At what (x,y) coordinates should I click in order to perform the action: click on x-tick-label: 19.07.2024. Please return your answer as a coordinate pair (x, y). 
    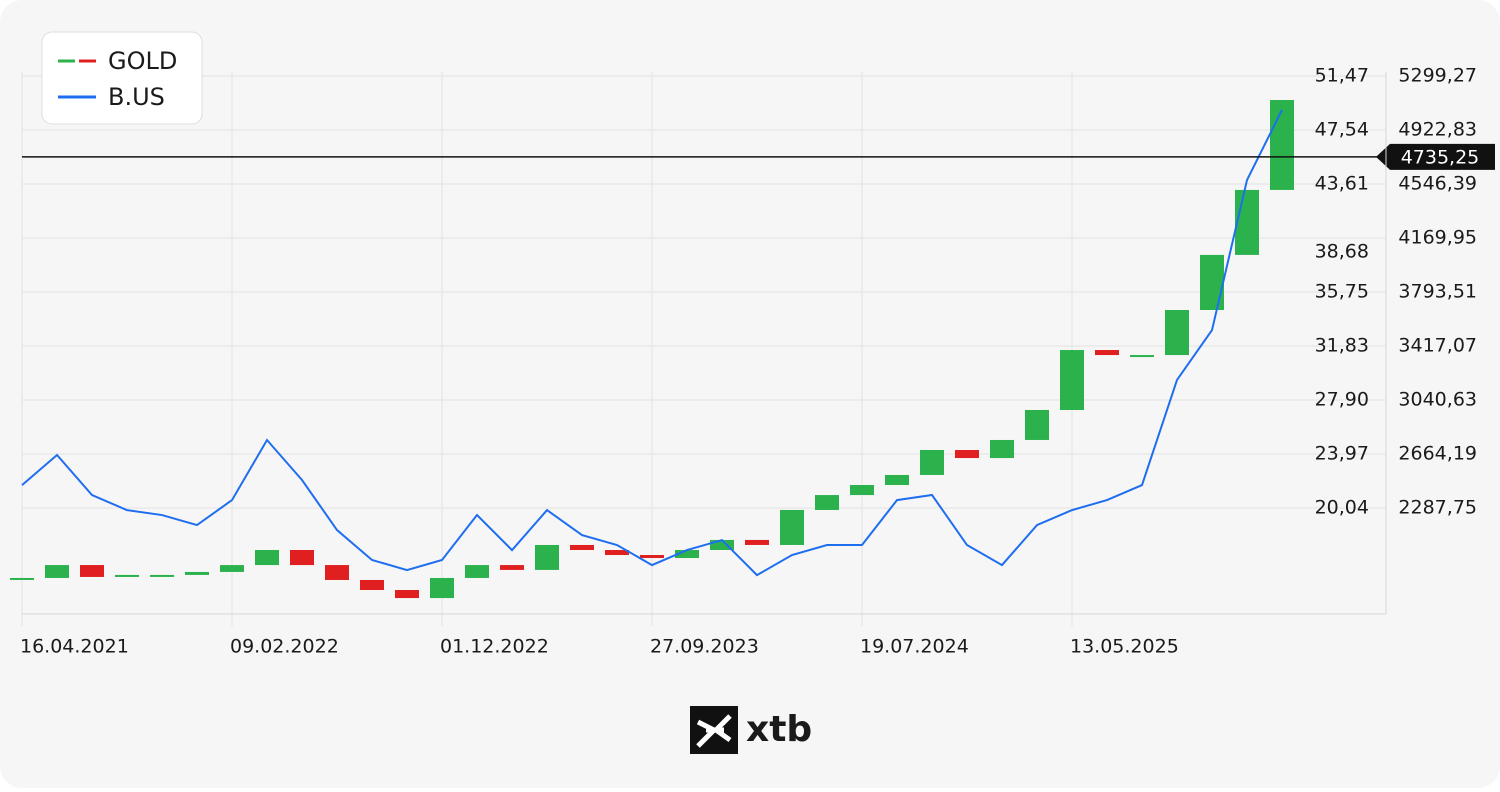
    Looking at the image, I should click on (914, 647).